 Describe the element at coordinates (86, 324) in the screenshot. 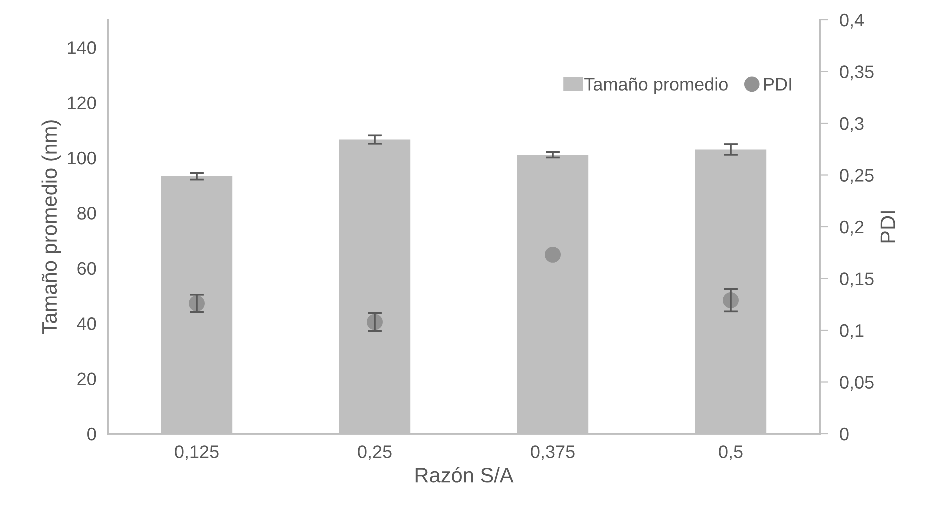

I see `y-tick-label: 40` at that location.